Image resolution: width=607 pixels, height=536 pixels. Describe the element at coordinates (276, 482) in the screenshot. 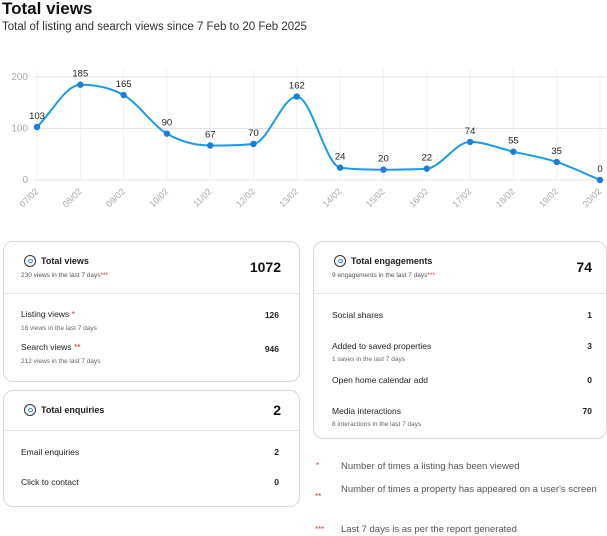

I see `click-to-contact-value: 0` at that location.